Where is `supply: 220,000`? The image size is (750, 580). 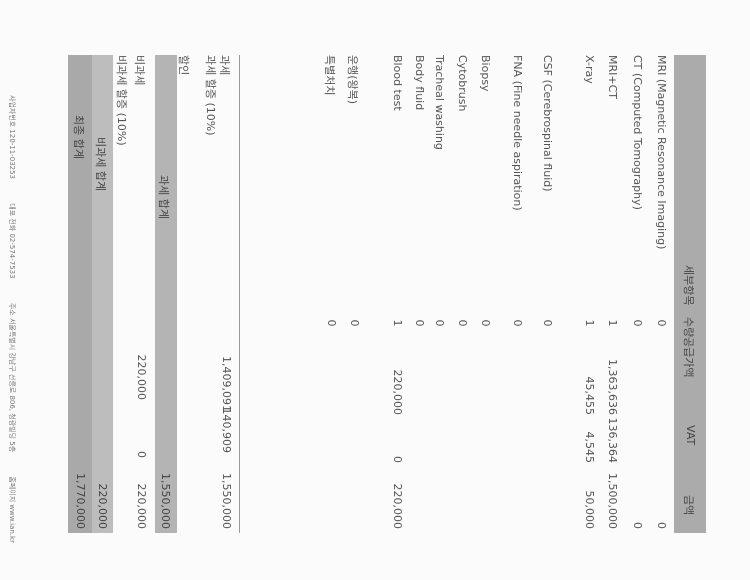
supply: 220,000 is located at coordinates (141, 377).